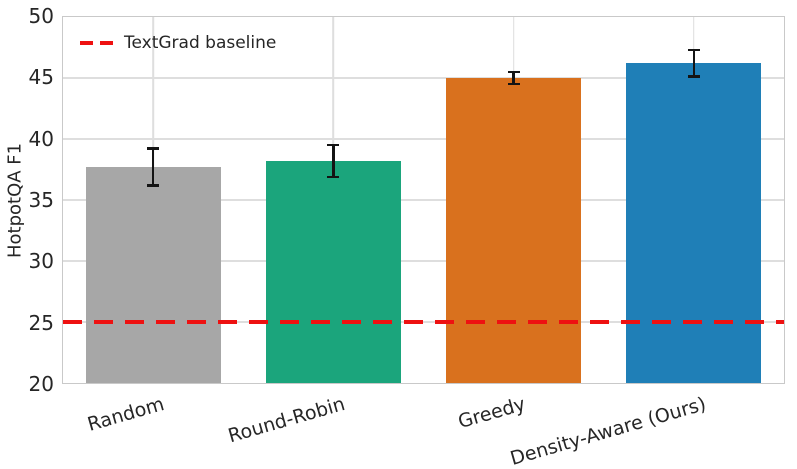 This screenshot has height=469, width=797. Describe the element at coordinates (41, 261) in the screenshot. I see `y-tick-label: 30` at that location.